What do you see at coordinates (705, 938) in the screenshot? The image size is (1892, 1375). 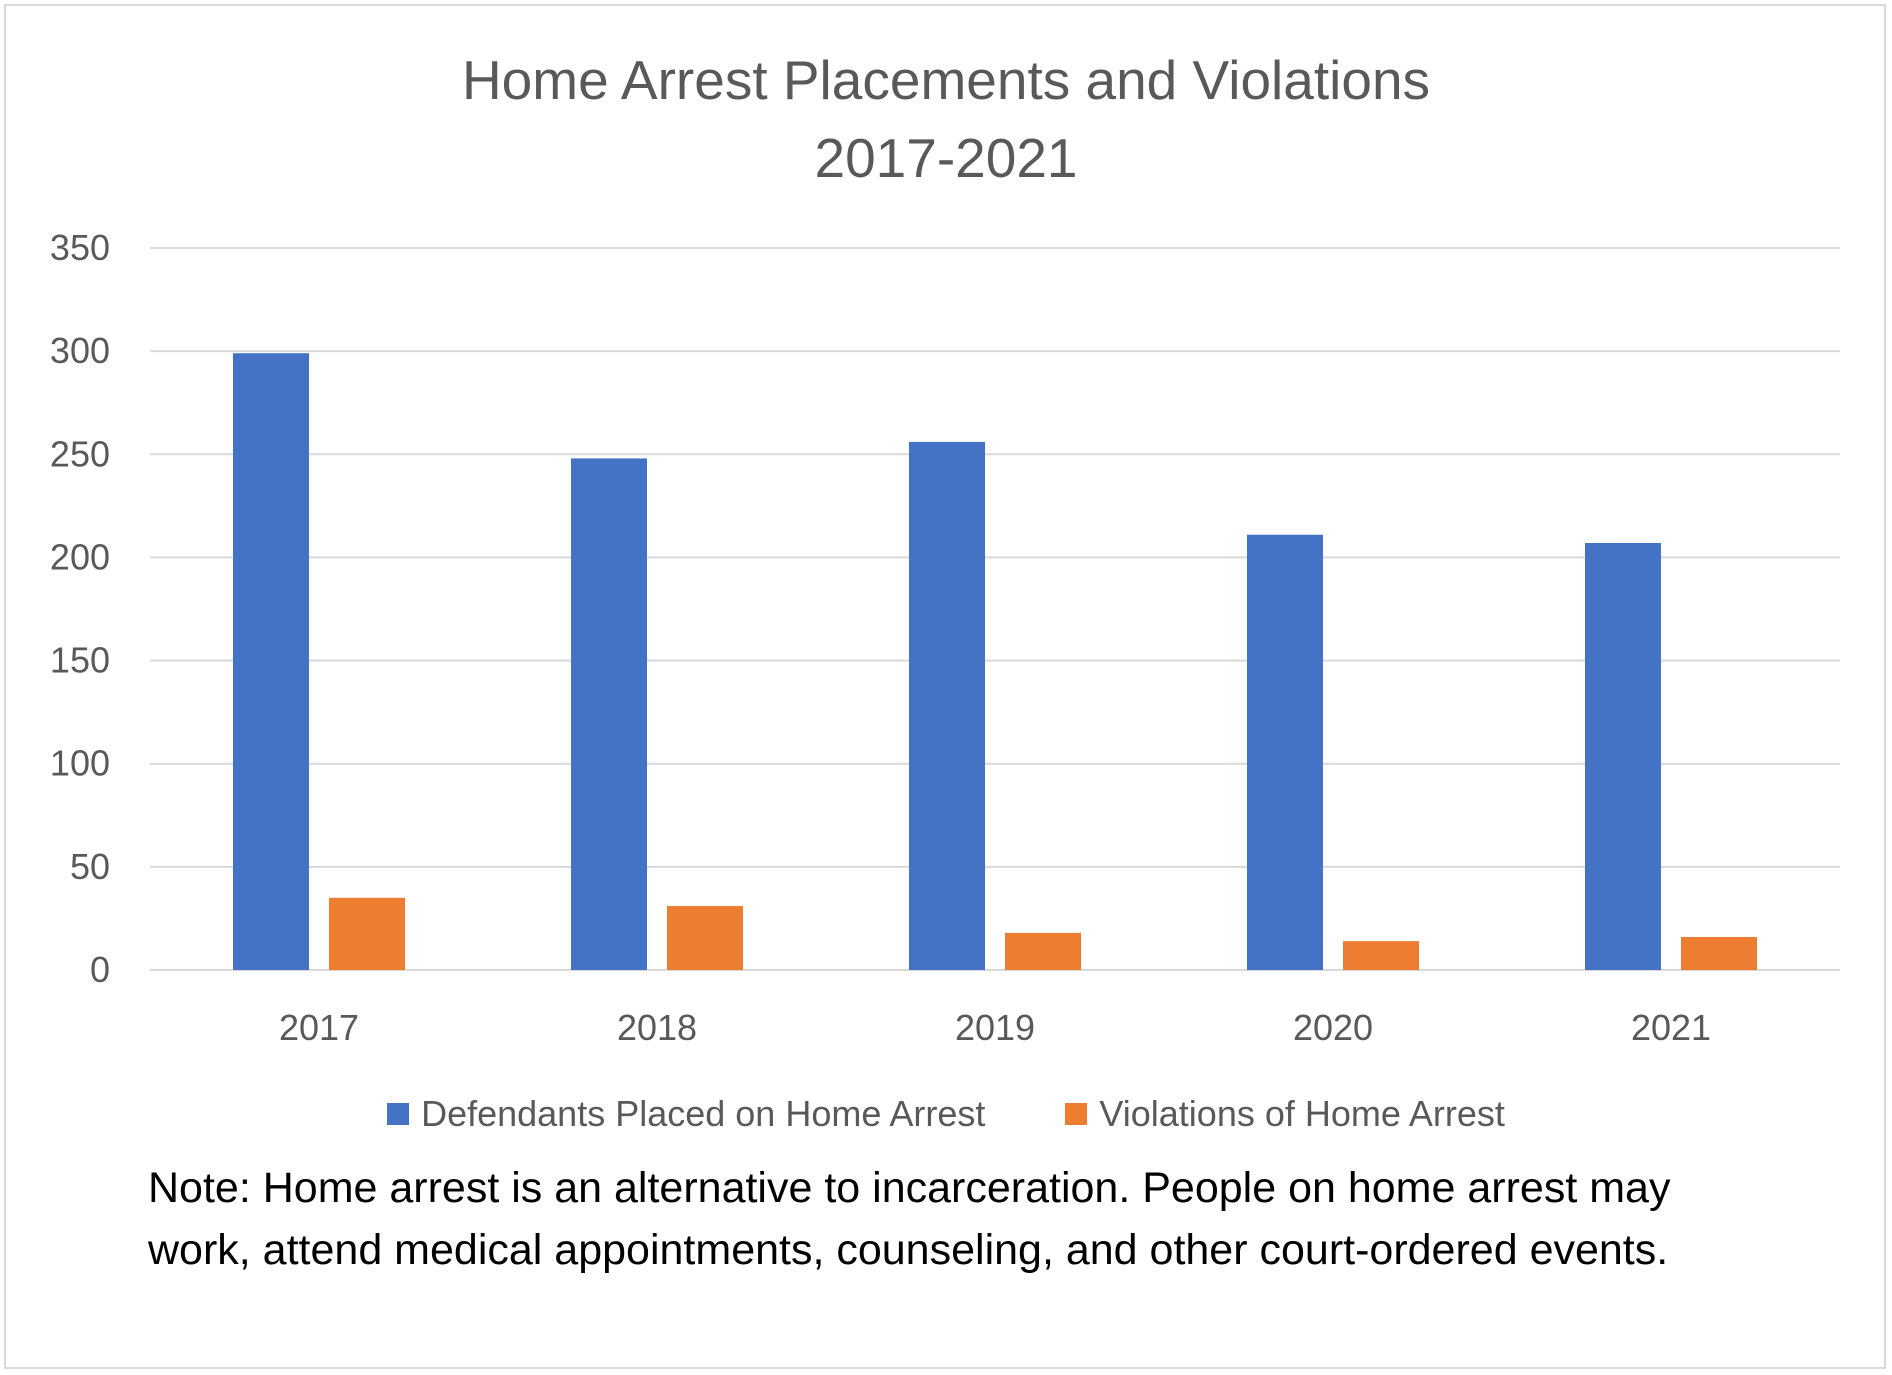 I see `bar-violations-2018` at bounding box center [705, 938].